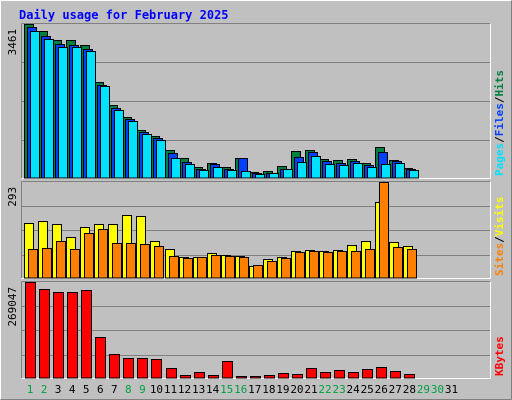 The image size is (512, 400). What do you see at coordinates (114, 389) in the screenshot?
I see `x-tick-label-day-7: 7` at bounding box center [114, 389].